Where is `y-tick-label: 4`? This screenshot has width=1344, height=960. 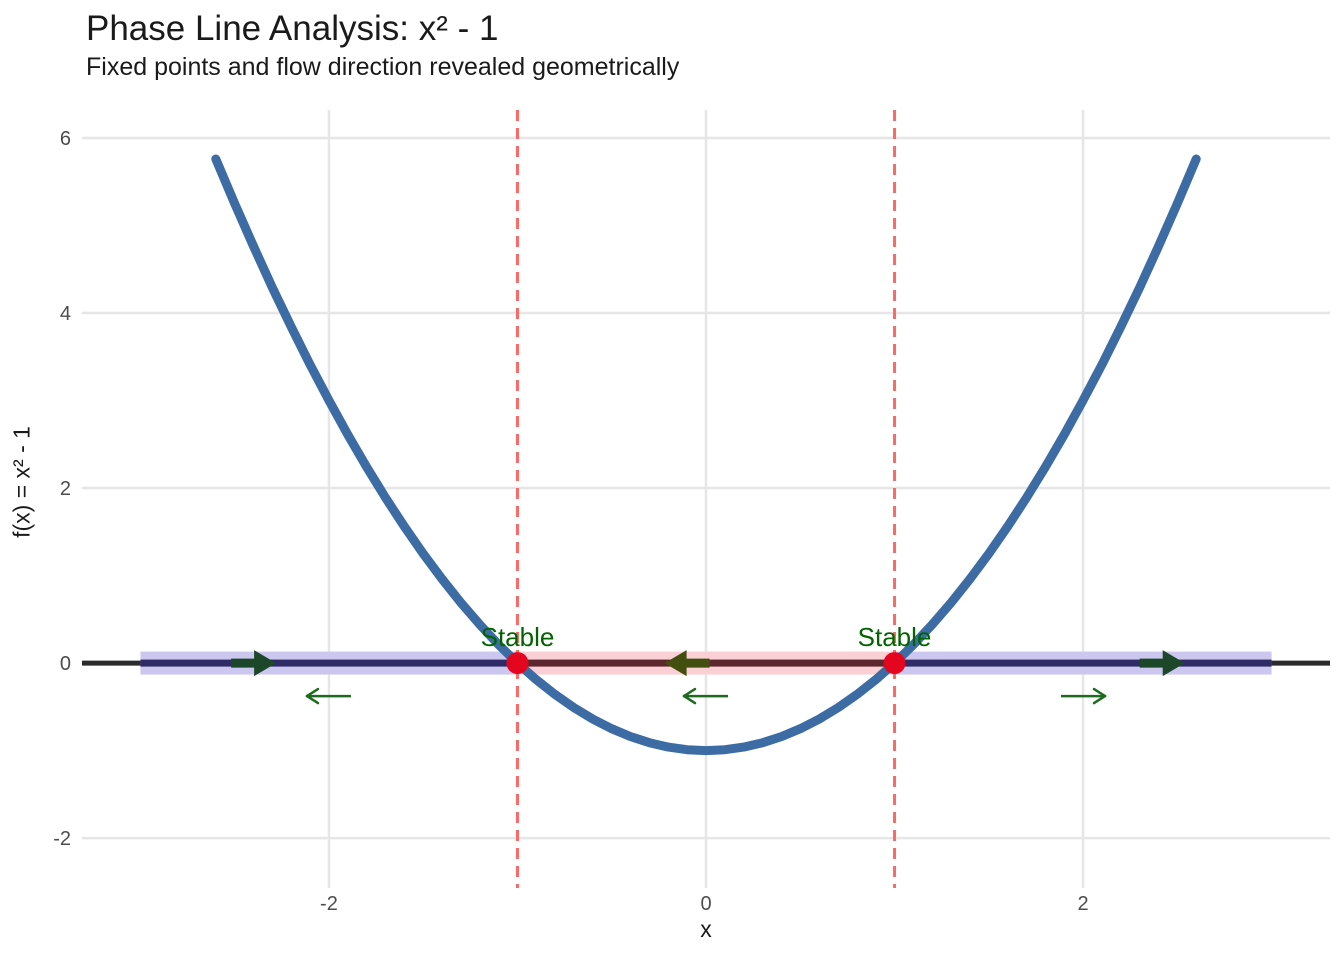 y-tick-label: 4 is located at coordinates (65, 314).